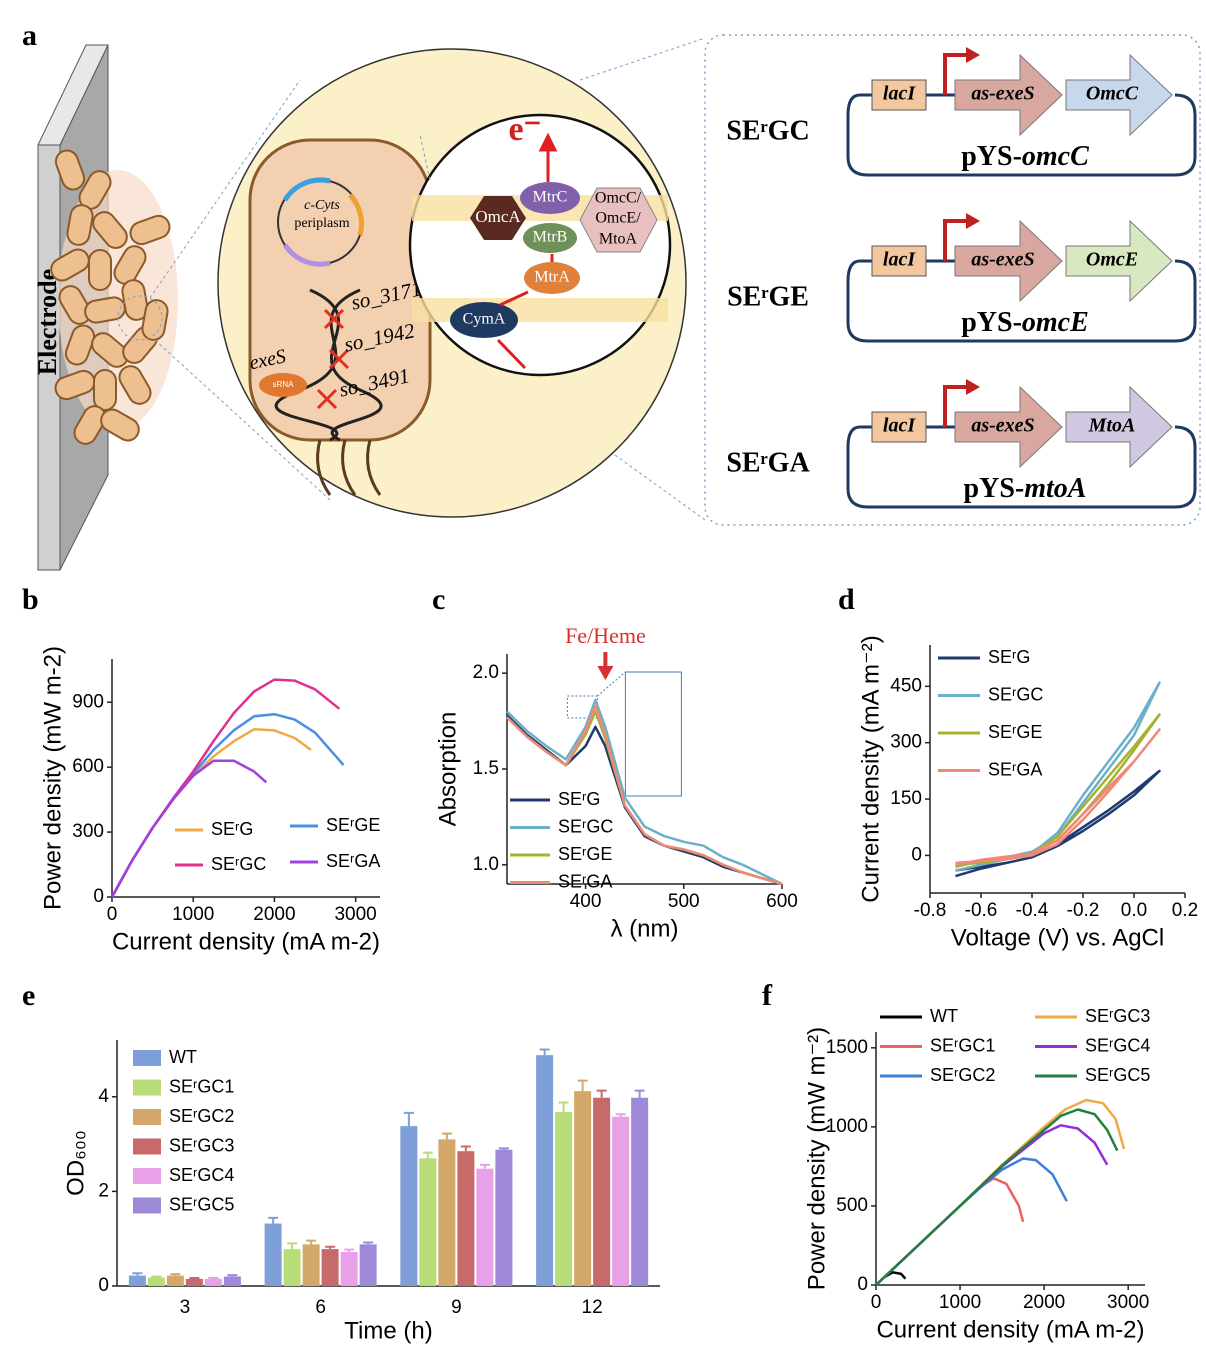 The height and width of the screenshot is (1370, 1206). I want to click on annotation: Fe/Heme, so click(605, 635).